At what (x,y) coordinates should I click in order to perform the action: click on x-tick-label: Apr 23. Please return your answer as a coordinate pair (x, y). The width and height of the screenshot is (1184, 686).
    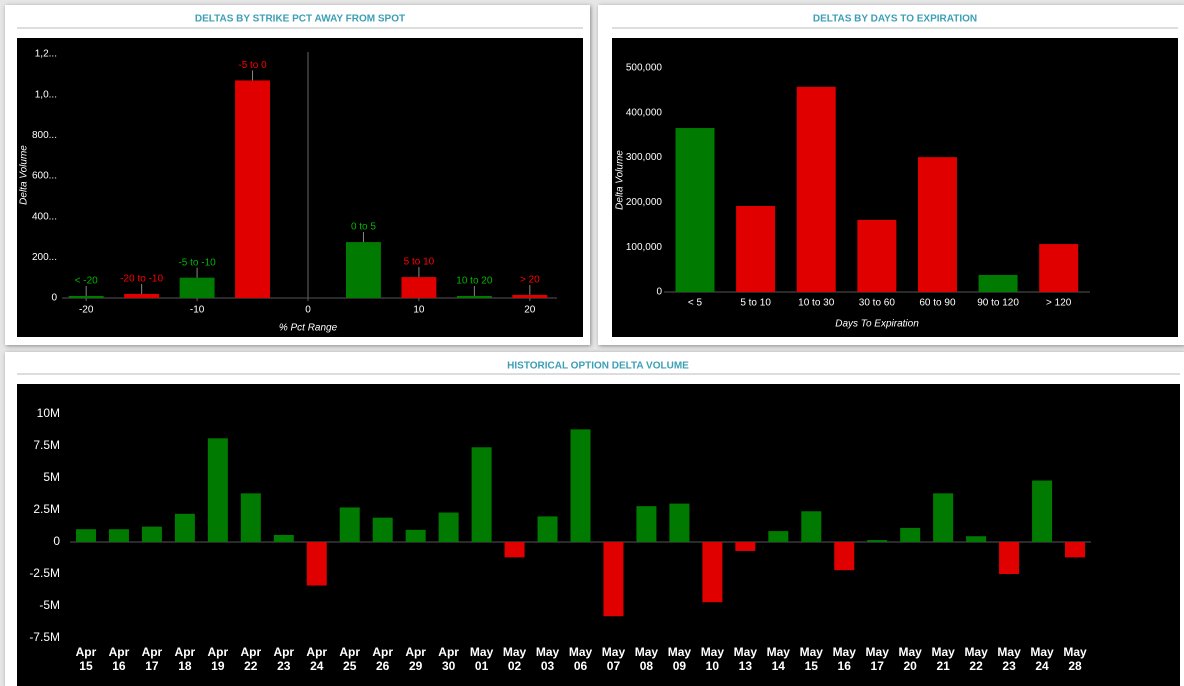
    Looking at the image, I should click on (284, 658).